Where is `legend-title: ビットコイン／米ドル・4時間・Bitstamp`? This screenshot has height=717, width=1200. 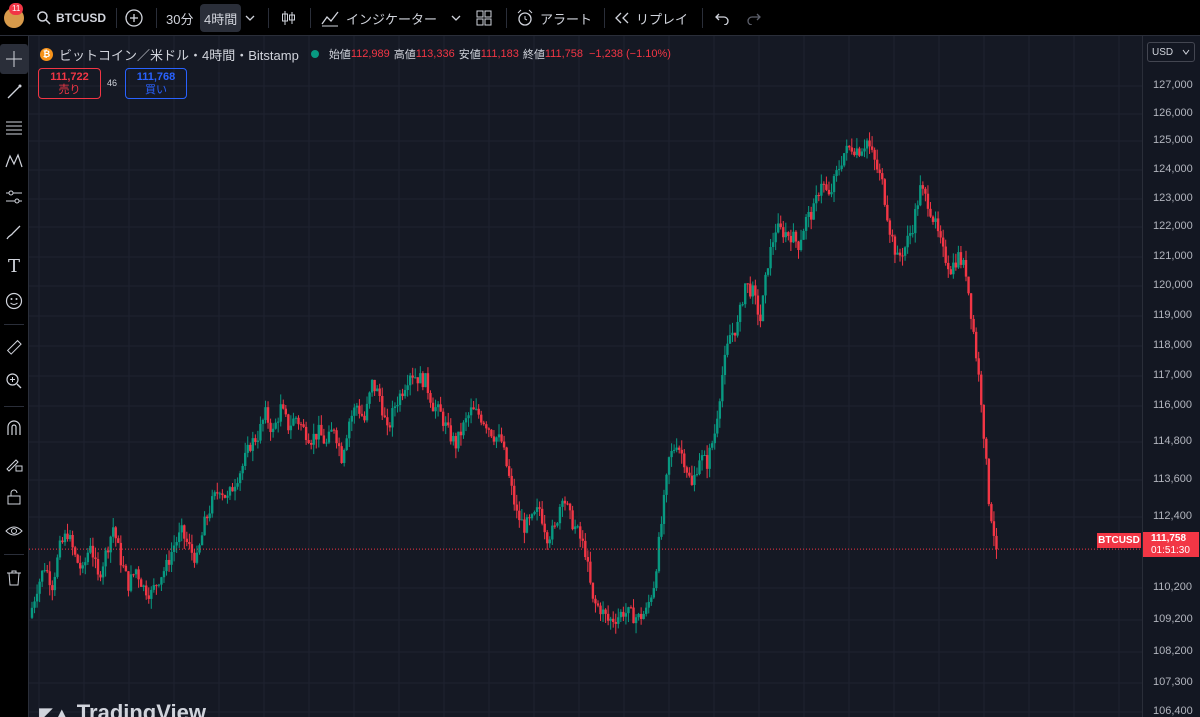
legend-title: ビットコイン／米ドル・4時間・Bitstamp is located at coordinates (179, 55).